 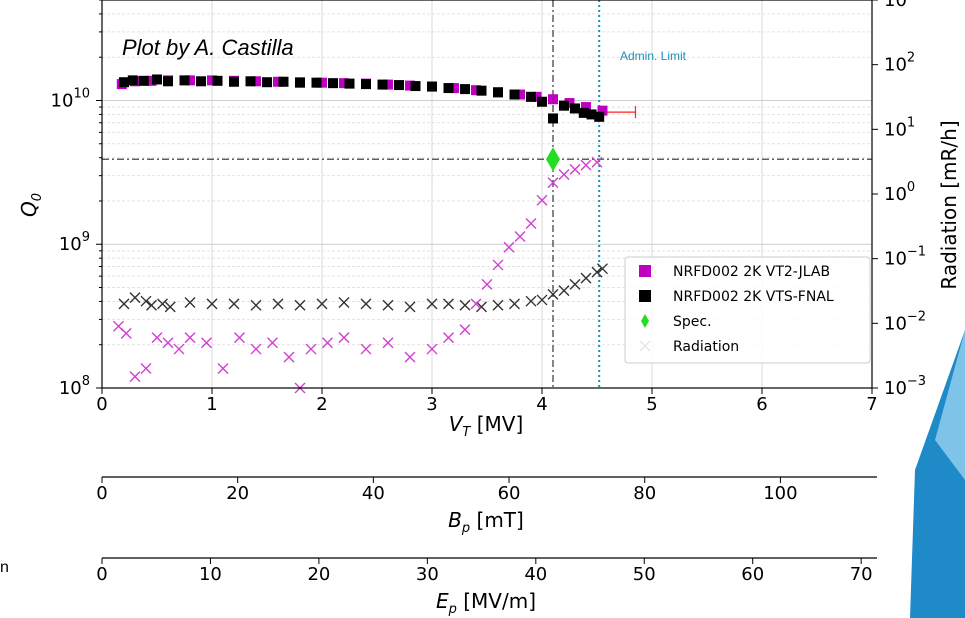 I want to click on secondary-axis-tick-label: 30, so click(x=427, y=574).